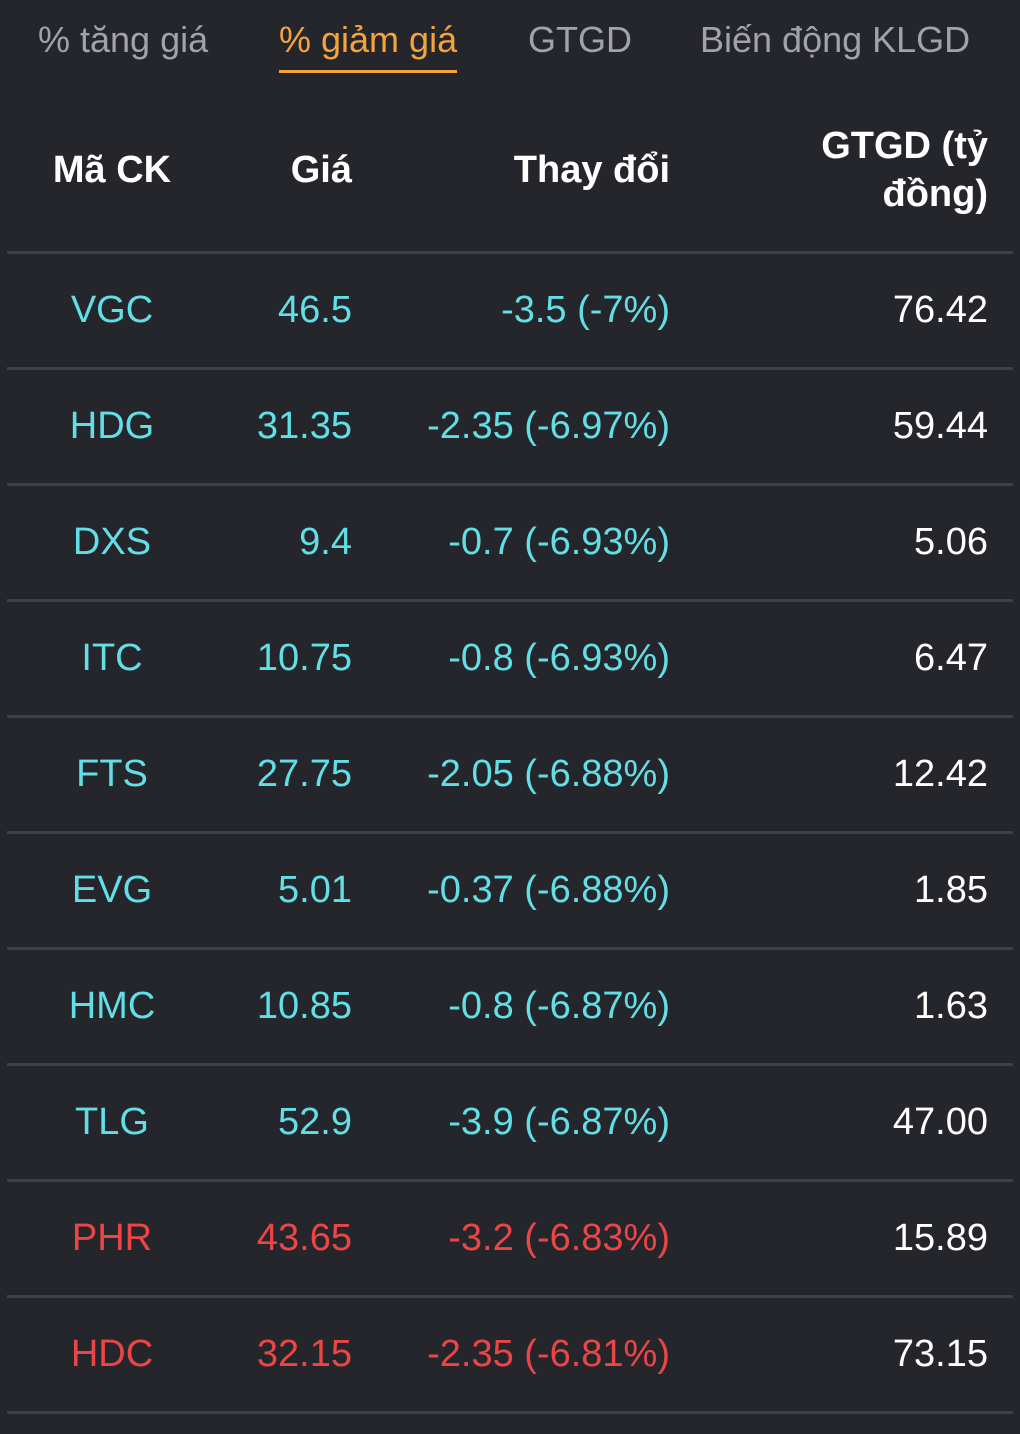  I want to click on table-row: EVG 5.01 -0.37 (-6.88%) 1.85, so click(510, 891).